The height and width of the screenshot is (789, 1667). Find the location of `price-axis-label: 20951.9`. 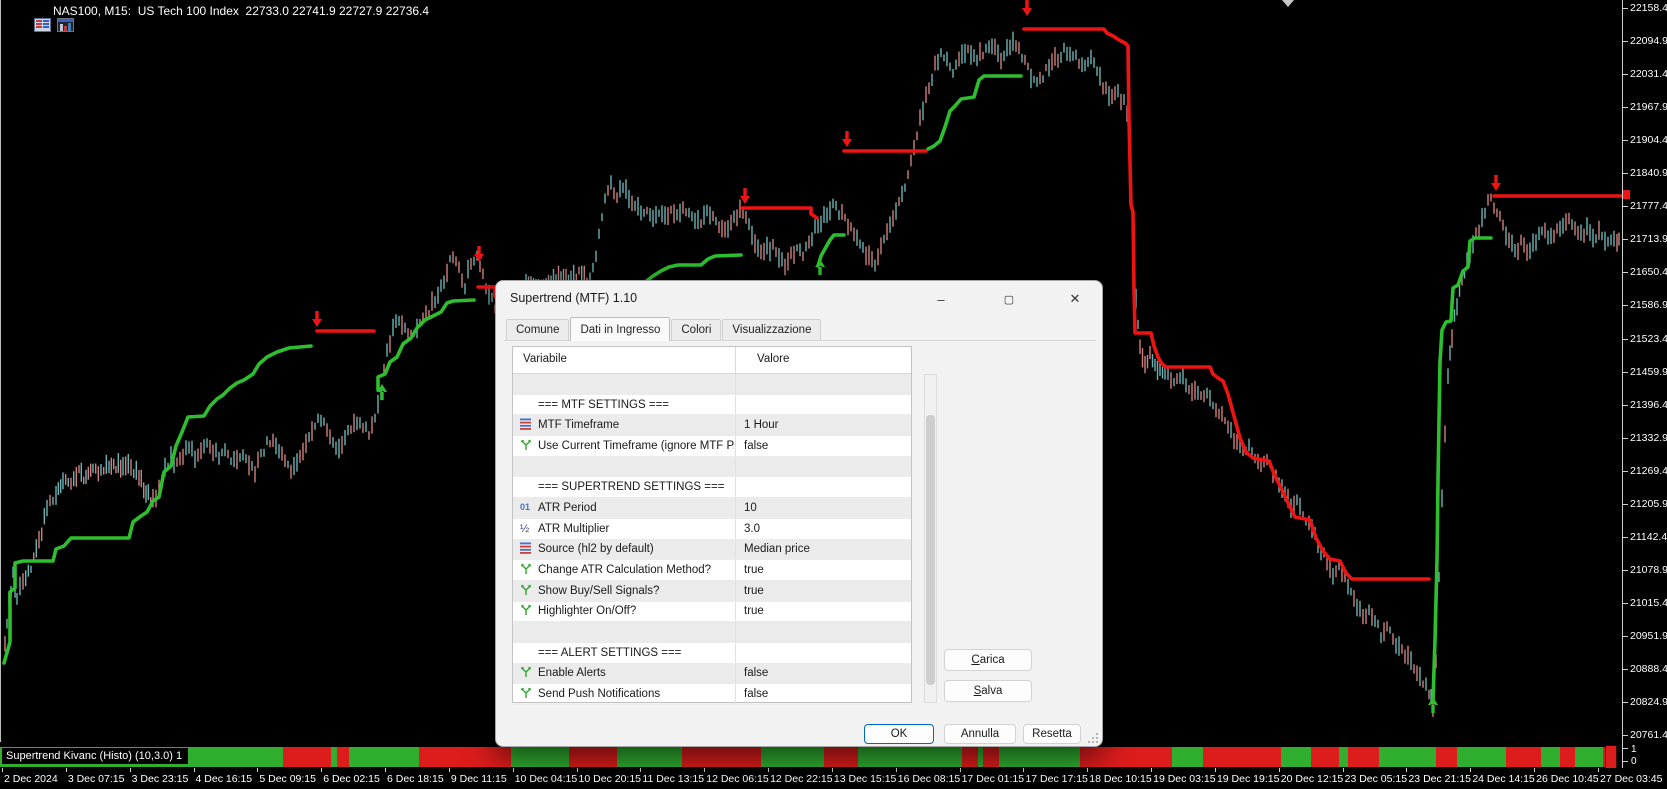

price-axis-label: 20951.9 is located at coordinates (1648, 635).